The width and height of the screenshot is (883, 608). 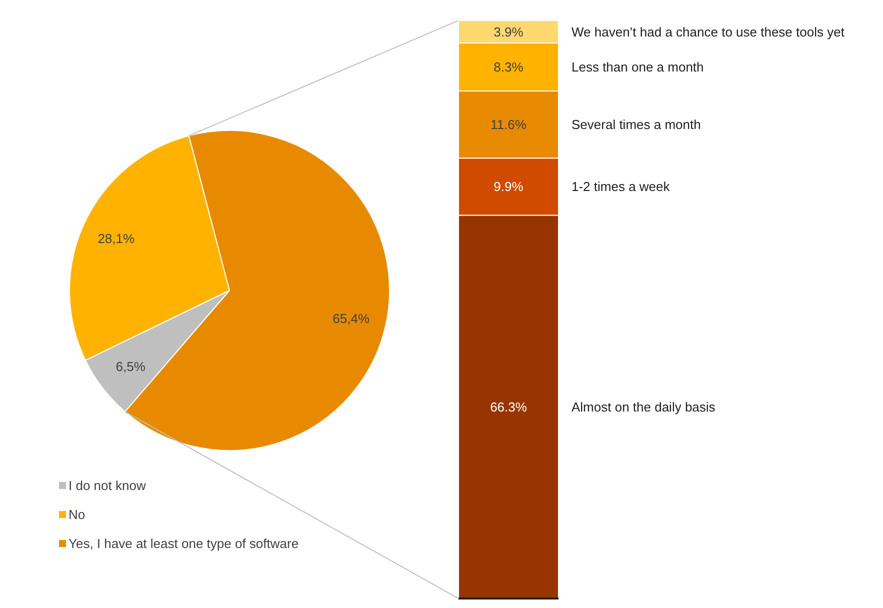 I want to click on series-label: We haven’t had a chance to use these tools yet, so click(x=708, y=32).